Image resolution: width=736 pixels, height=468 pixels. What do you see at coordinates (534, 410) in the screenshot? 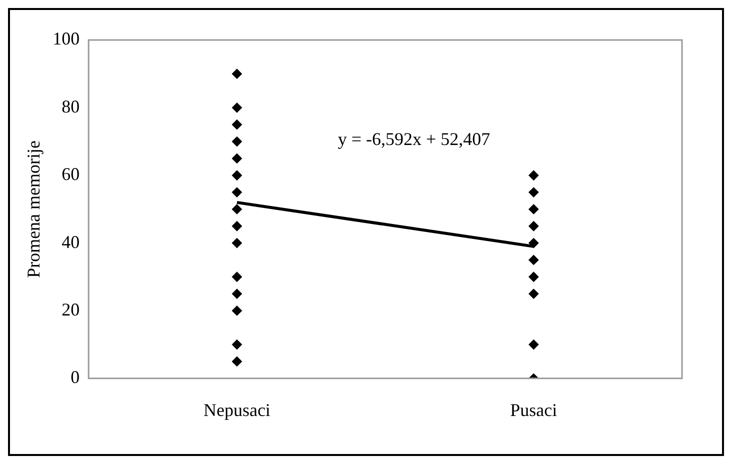
I see `x-tick-label: Pusaci` at bounding box center [534, 410].